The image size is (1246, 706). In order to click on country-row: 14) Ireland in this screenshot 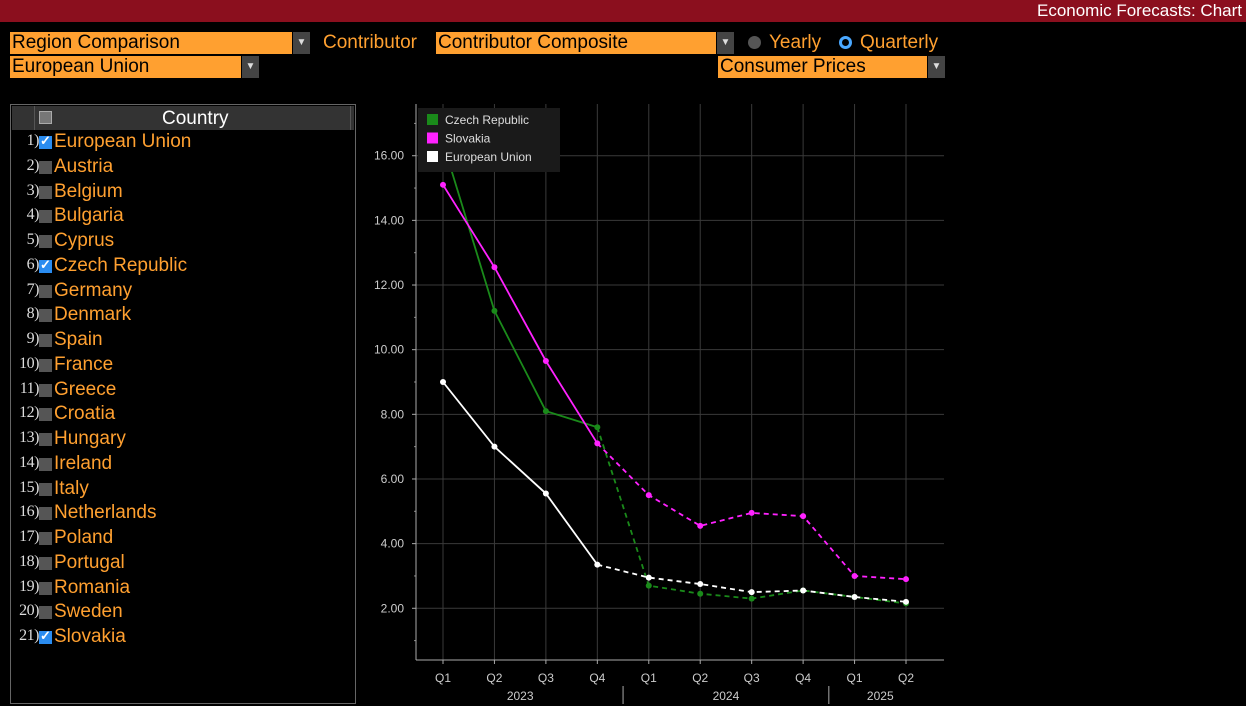, I will do `click(183, 465)`.